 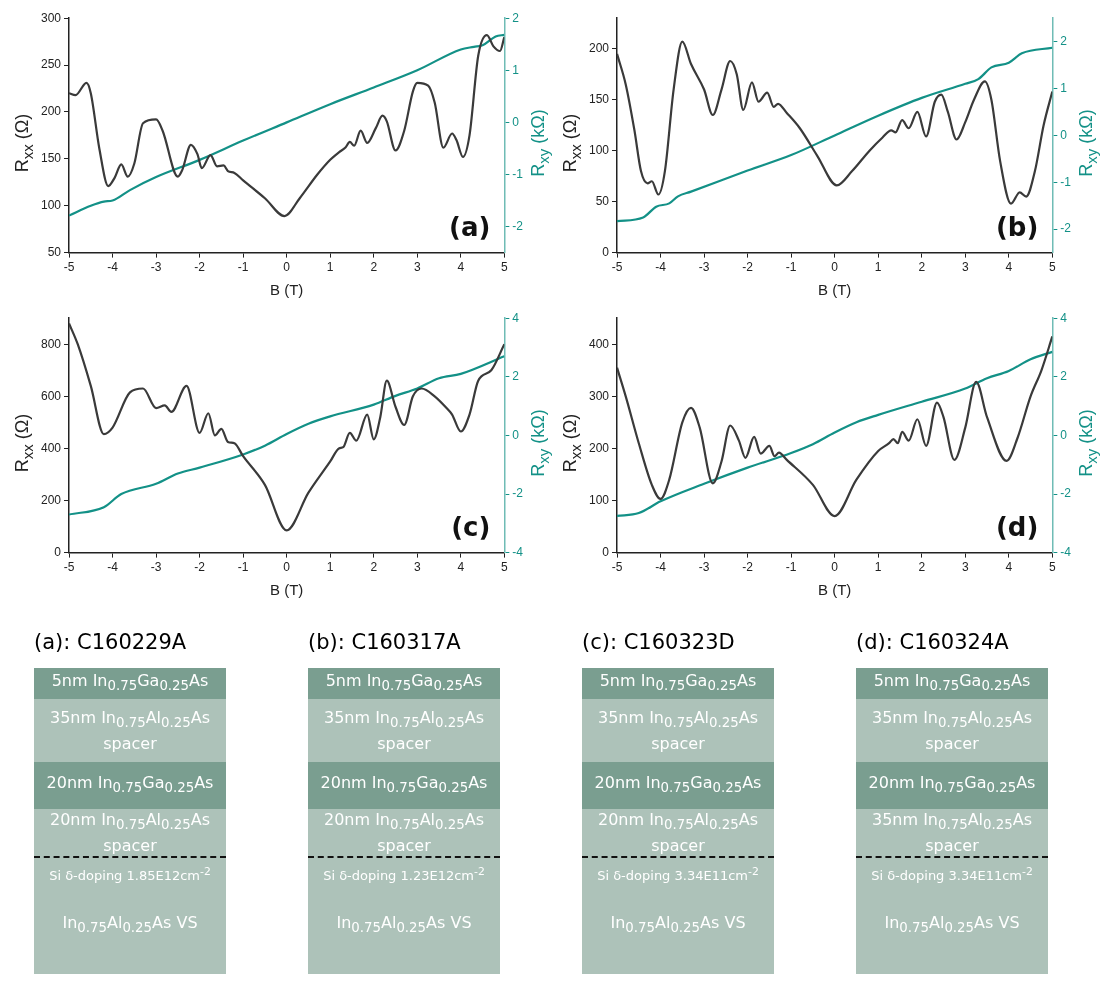 What do you see at coordinates (1017, 227) in the screenshot?
I see `annotation: (b)` at bounding box center [1017, 227].